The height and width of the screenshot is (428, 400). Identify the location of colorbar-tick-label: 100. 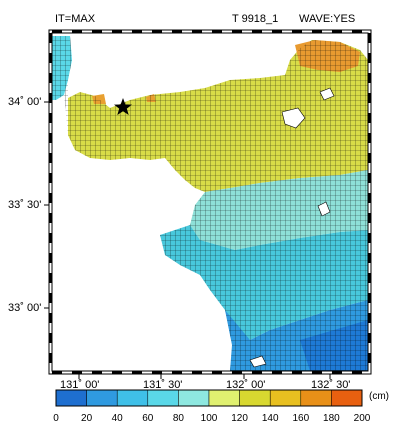
(209, 418).